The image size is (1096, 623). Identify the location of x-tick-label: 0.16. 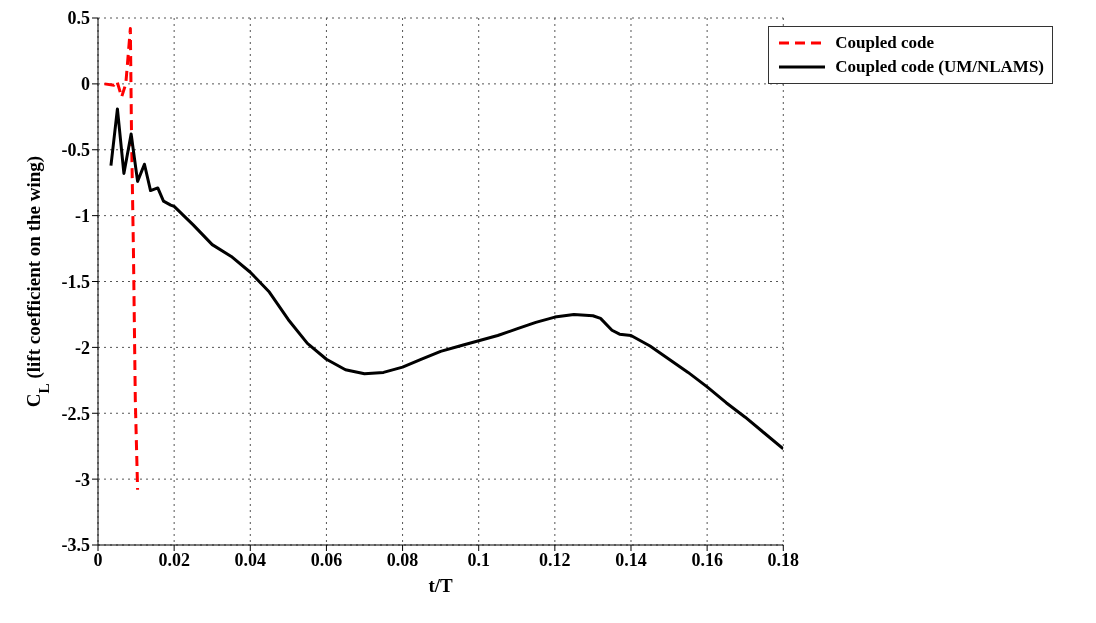
(707, 559).